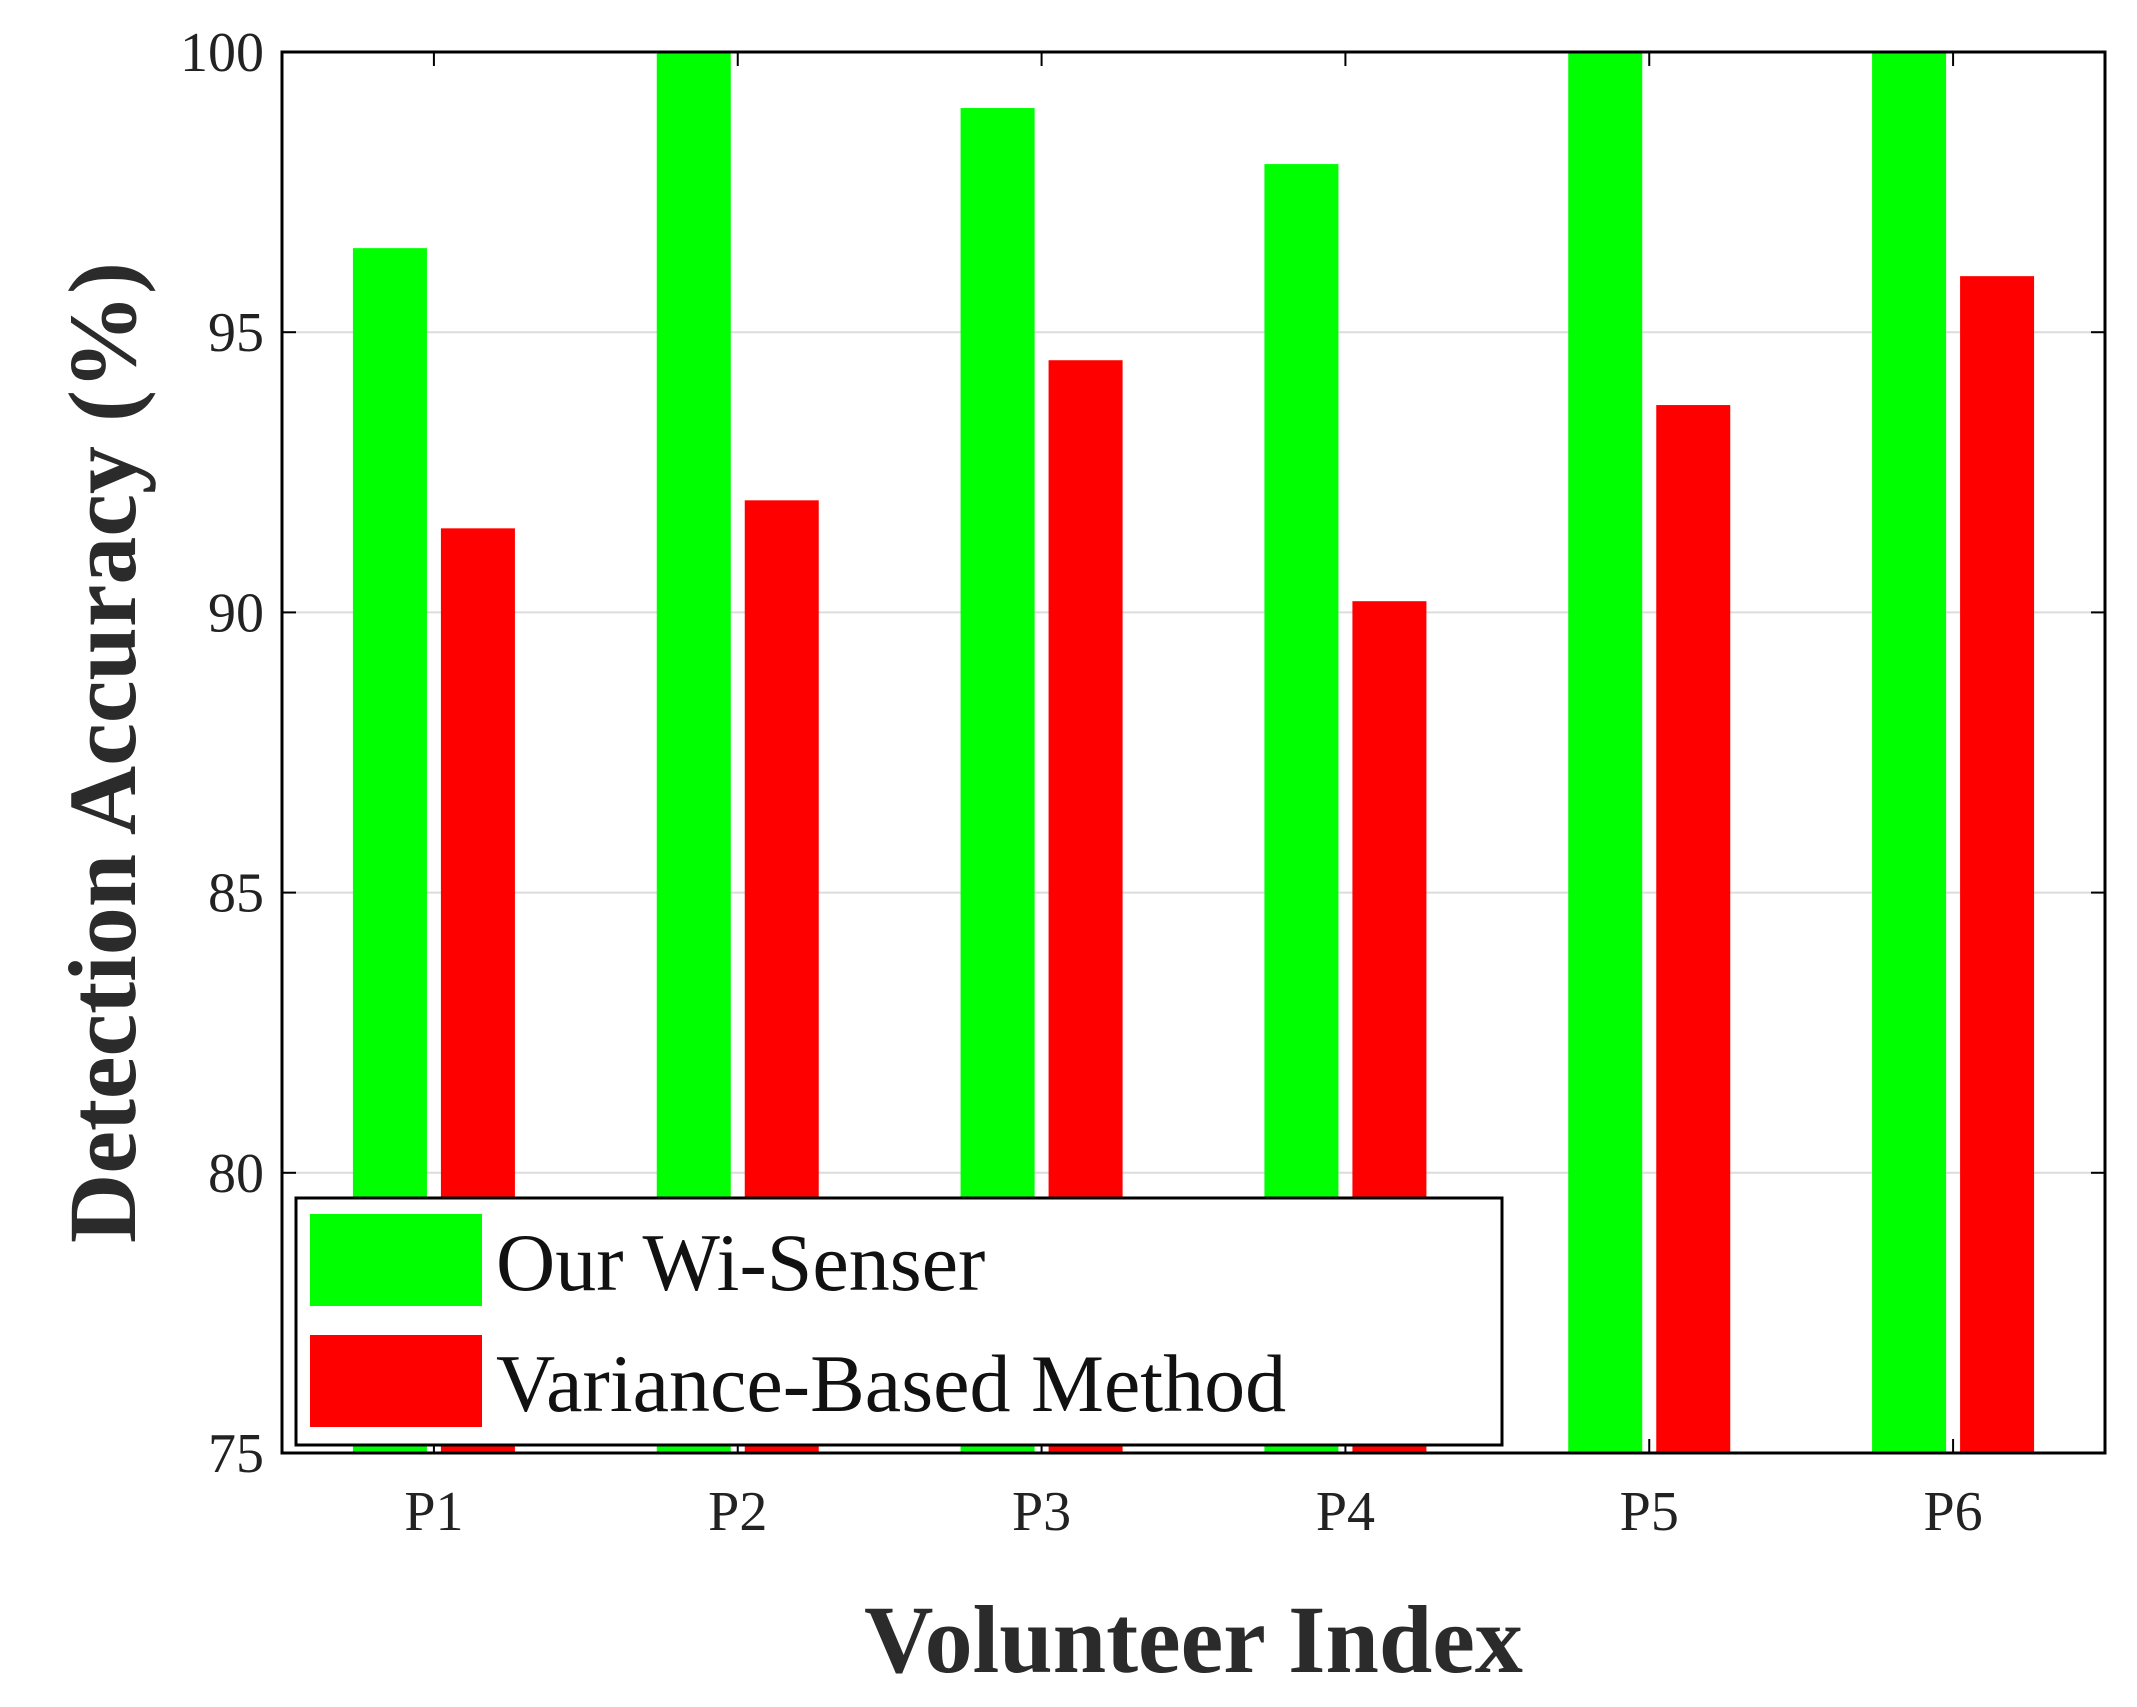 Image resolution: width=2137 pixels, height=1707 pixels. I want to click on y-tick-label: 95, so click(236, 333).